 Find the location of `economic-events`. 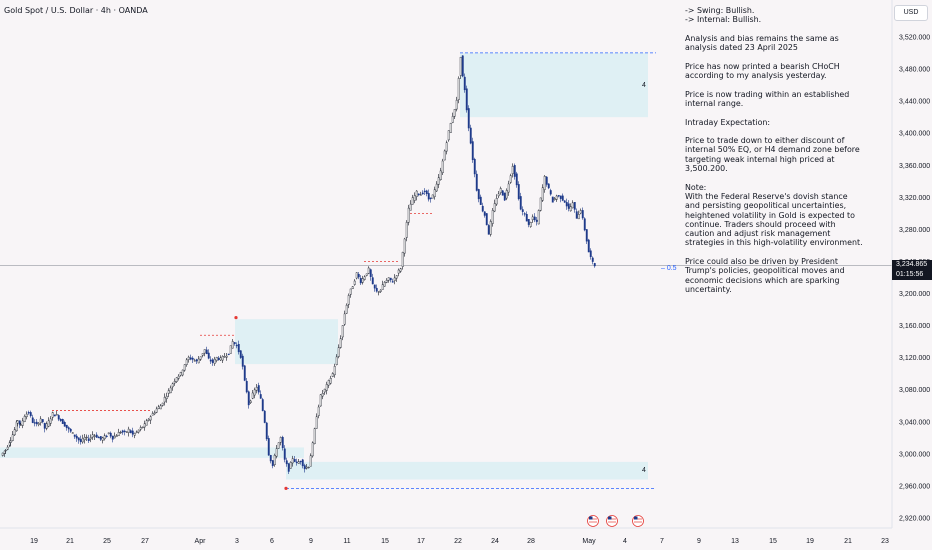

economic-events is located at coordinates (615, 521).